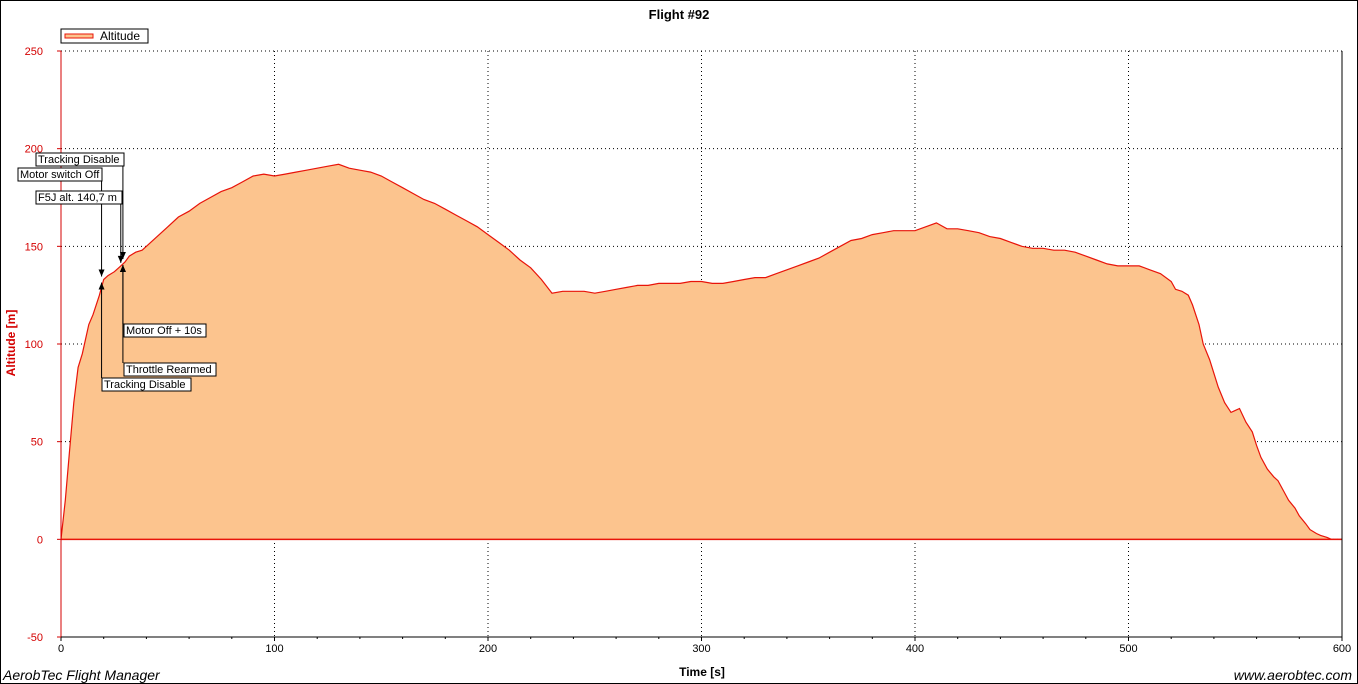 The height and width of the screenshot is (684, 1358). Describe the element at coordinates (40, 540) in the screenshot. I see `y-tick-label: 0` at that location.